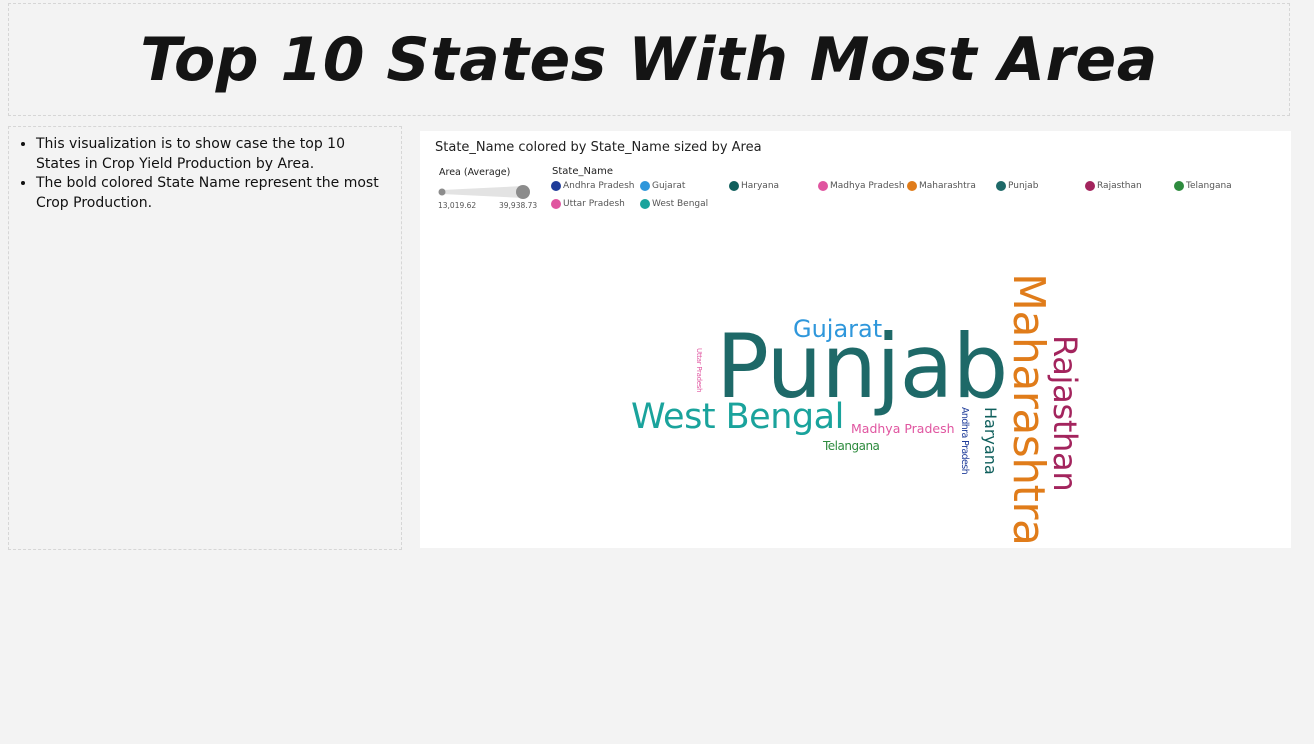 Image resolution: width=1314 pixels, height=744 pixels. What do you see at coordinates (1209, 186) in the screenshot?
I see `legend-label: Telangana` at bounding box center [1209, 186].